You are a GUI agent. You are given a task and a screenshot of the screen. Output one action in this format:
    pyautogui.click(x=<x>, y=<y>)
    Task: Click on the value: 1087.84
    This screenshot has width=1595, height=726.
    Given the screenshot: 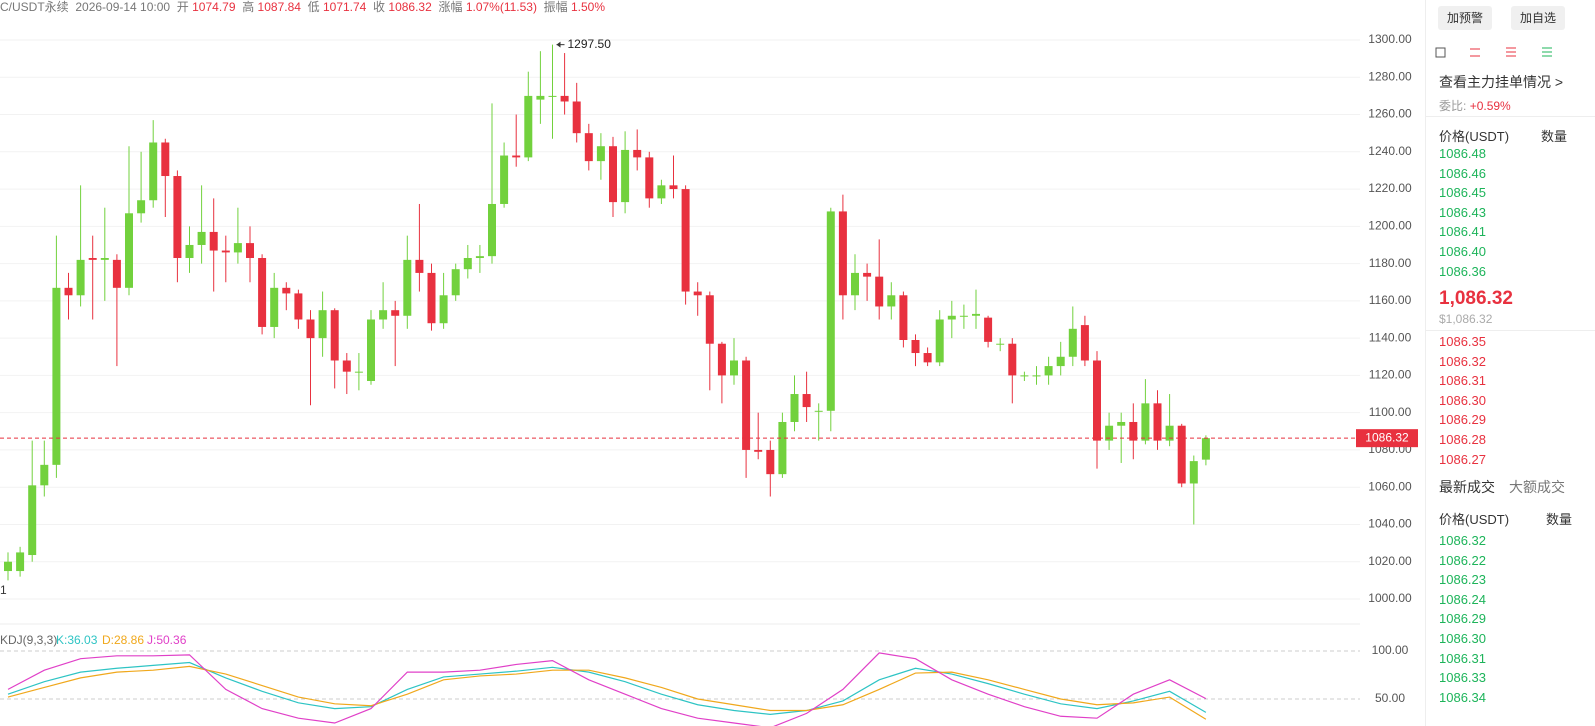 What is the action you would take?
    pyautogui.click(x=279, y=7)
    